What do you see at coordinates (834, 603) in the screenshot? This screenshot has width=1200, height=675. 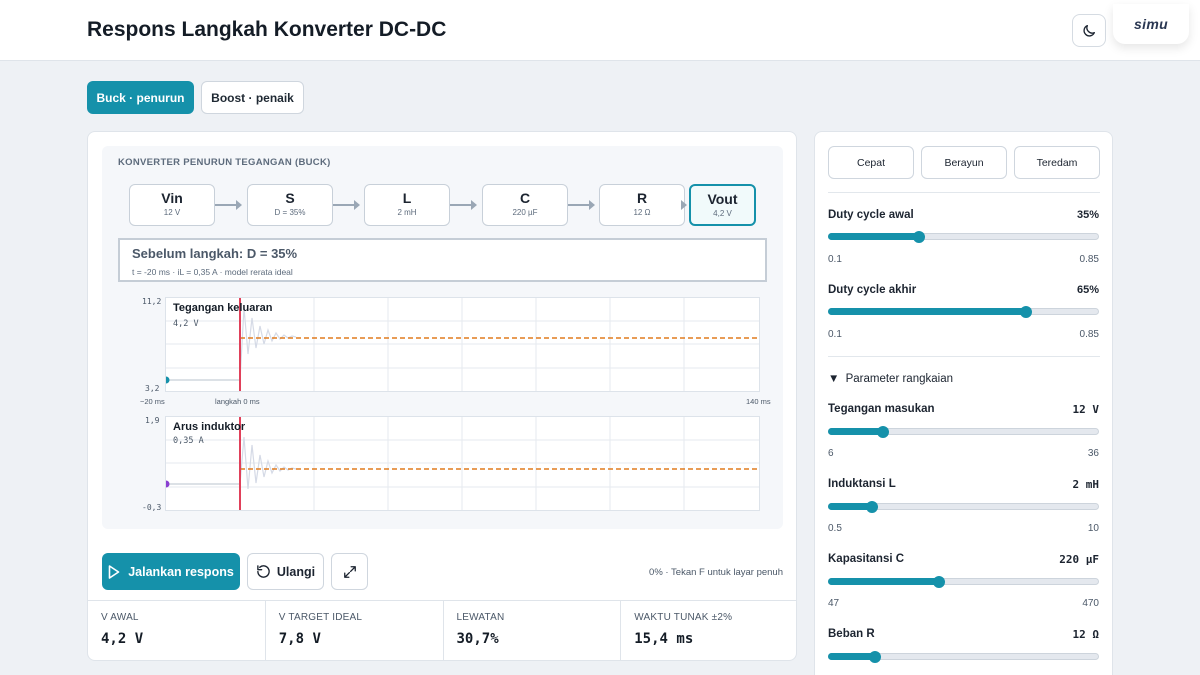 I see `slider-min: 47` at bounding box center [834, 603].